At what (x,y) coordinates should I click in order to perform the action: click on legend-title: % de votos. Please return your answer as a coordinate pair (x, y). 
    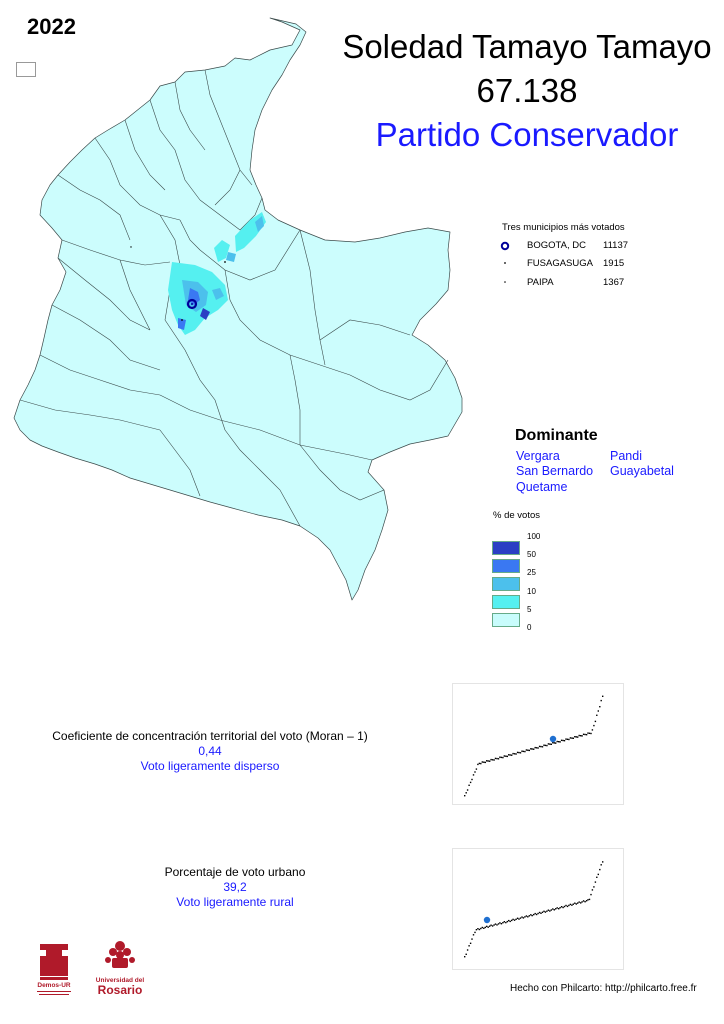
    Looking at the image, I should click on (516, 515).